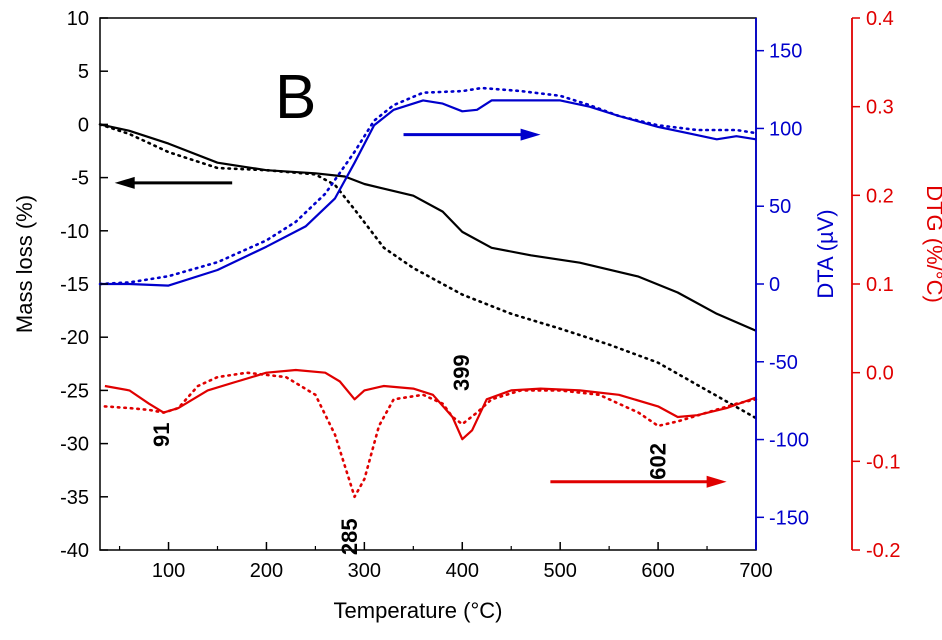 Image resolution: width=942 pixels, height=640 pixels. What do you see at coordinates (74, 232) in the screenshot?
I see `left-tick-label: -10` at bounding box center [74, 232].